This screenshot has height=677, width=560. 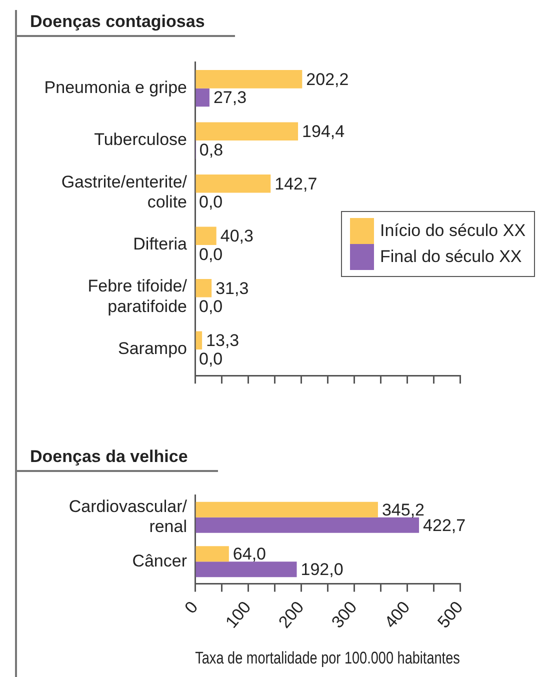 I want to click on chart-title: Doenças da velhice, so click(x=117, y=459).